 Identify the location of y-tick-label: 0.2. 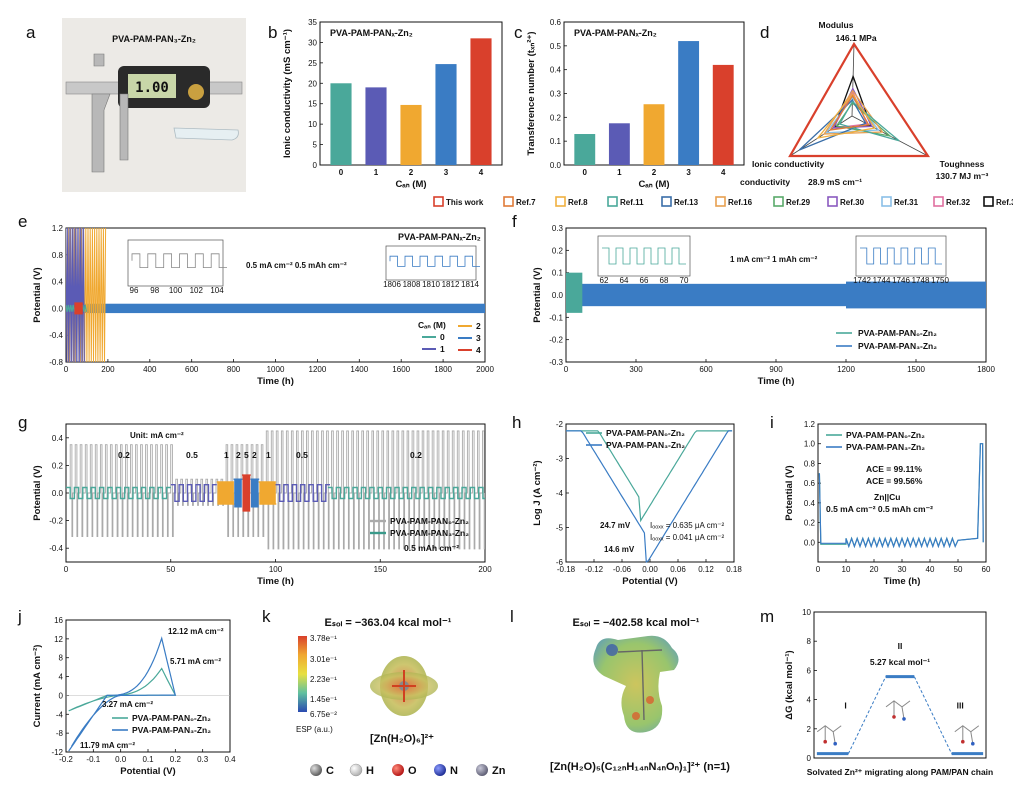
(810, 523).